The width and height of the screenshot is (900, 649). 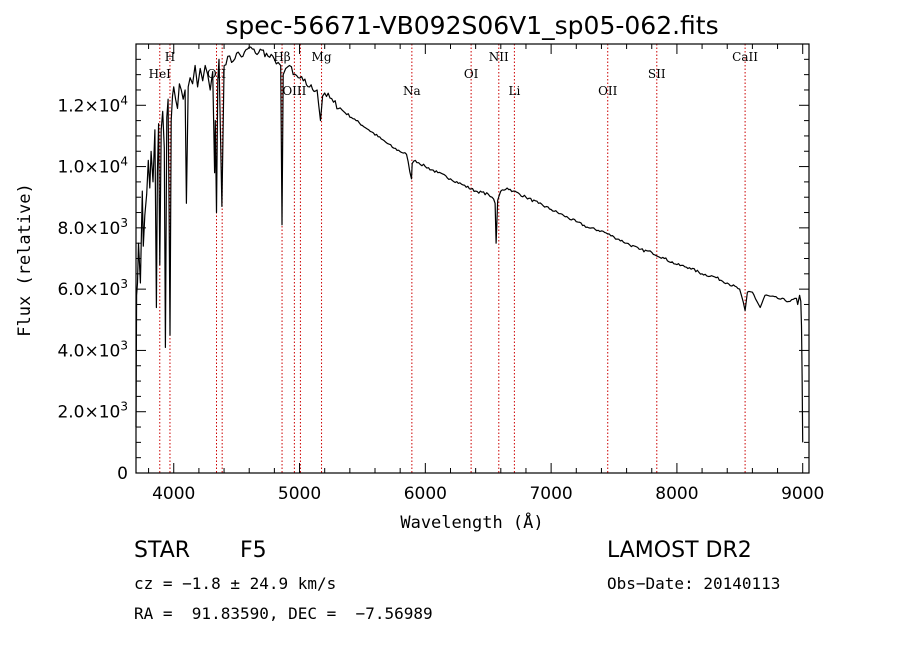 I want to click on y-tick-label-3: 6.0×10³, so click(x=92, y=288).